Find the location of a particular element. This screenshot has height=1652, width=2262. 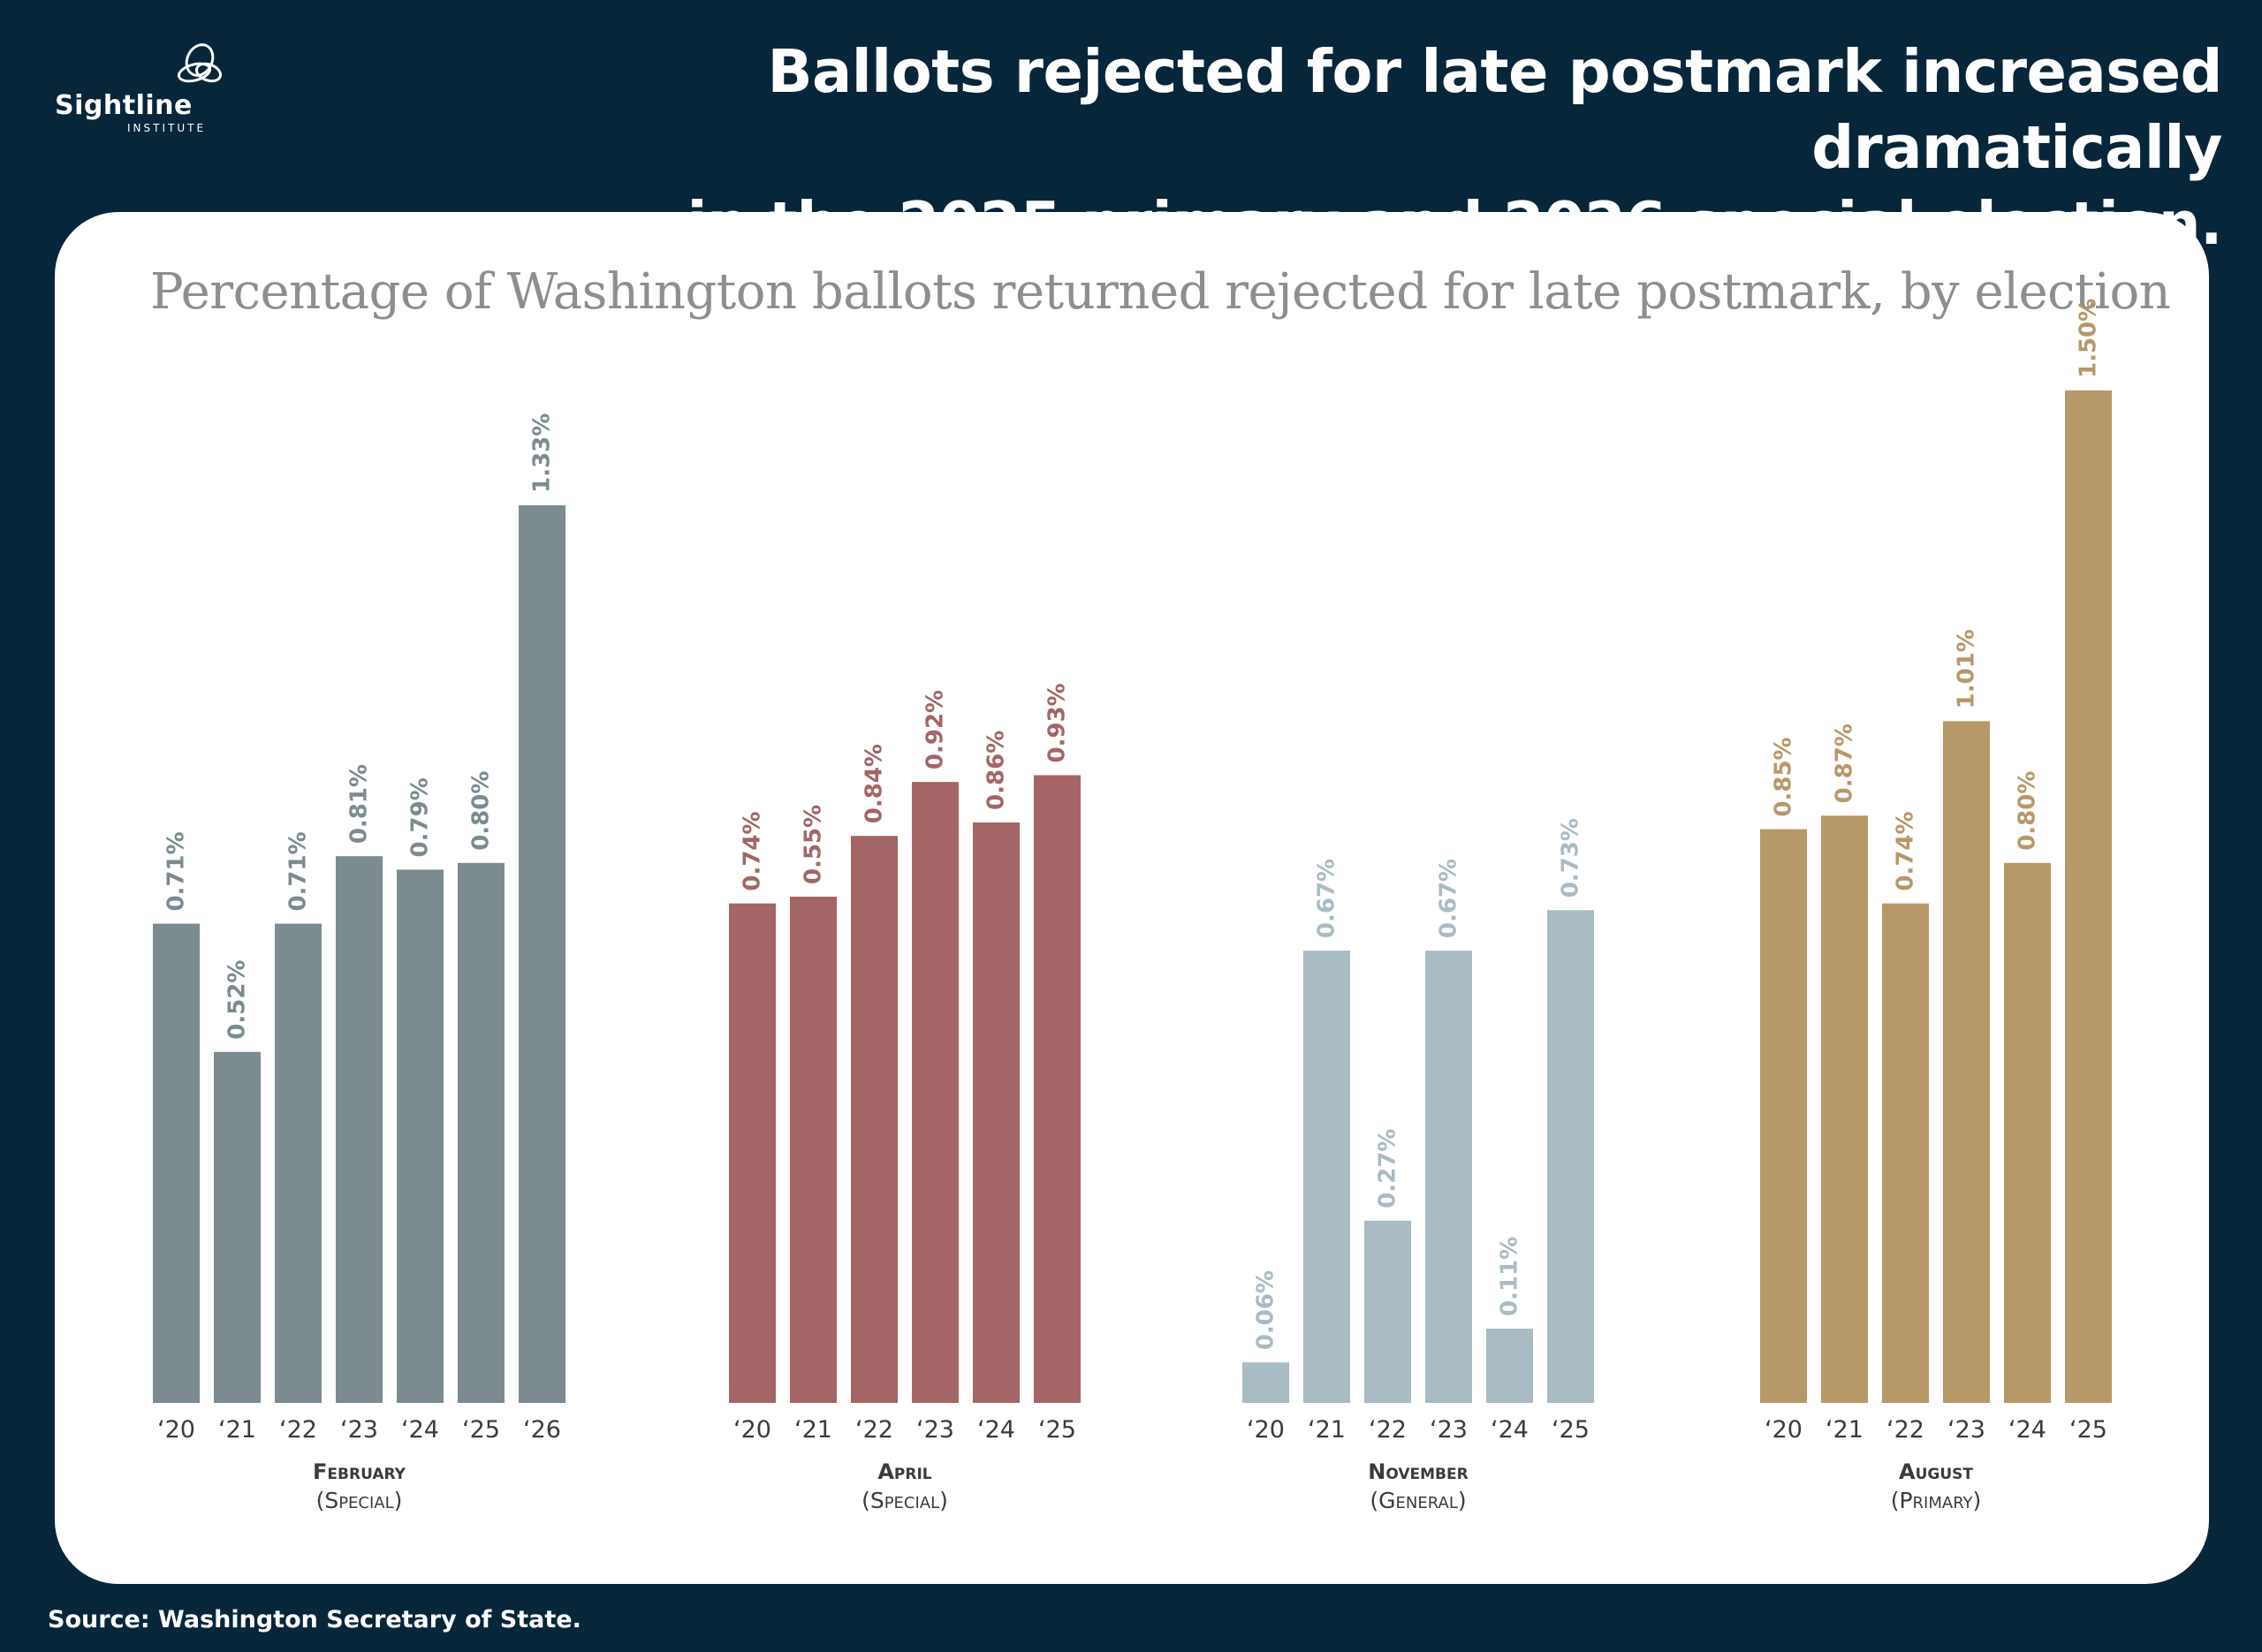

tick-label-april-0: ‘20 is located at coordinates (752, 1430).